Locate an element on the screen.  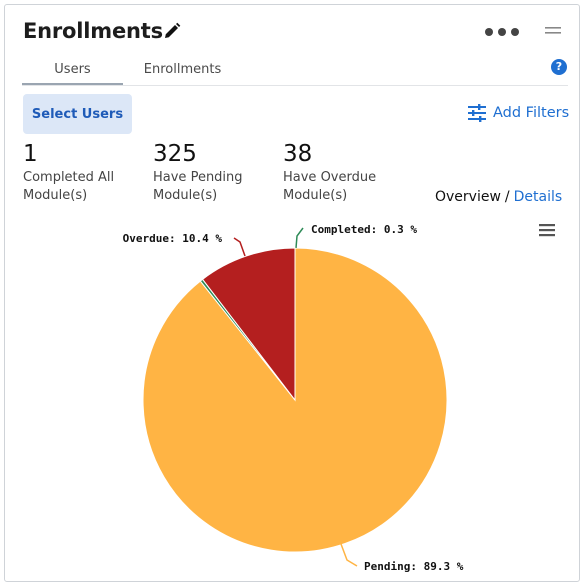
add-filters-label: Add Filters is located at coordinates (531, 113).